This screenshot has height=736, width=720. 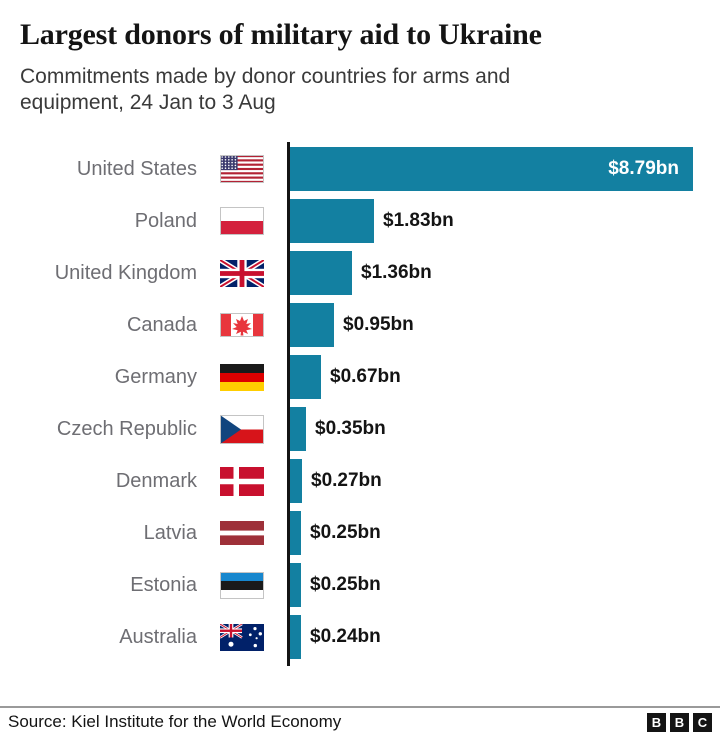 I want to click on bar-area: $0.24bn, so click(x=503, y=637).